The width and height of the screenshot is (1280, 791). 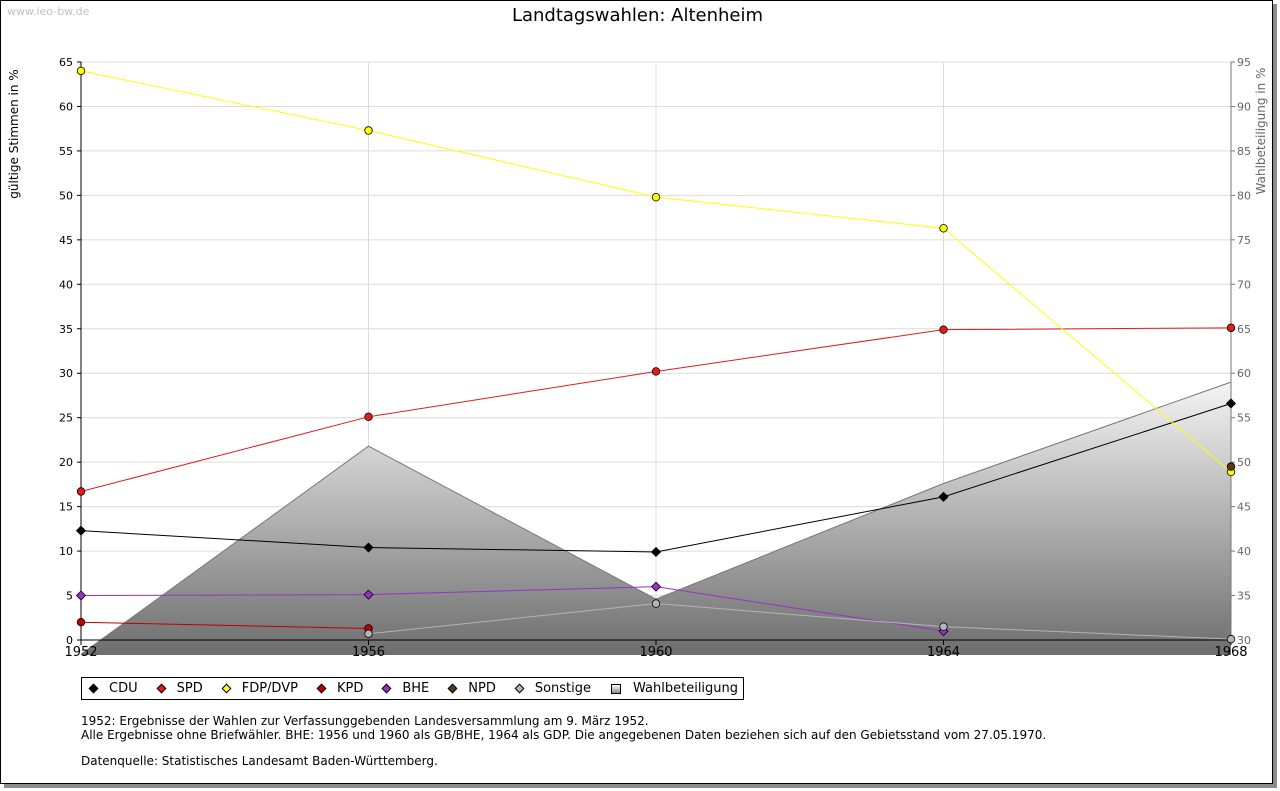 I want to click on y-tick-label-right: 45, so click(x=1244, y=507).